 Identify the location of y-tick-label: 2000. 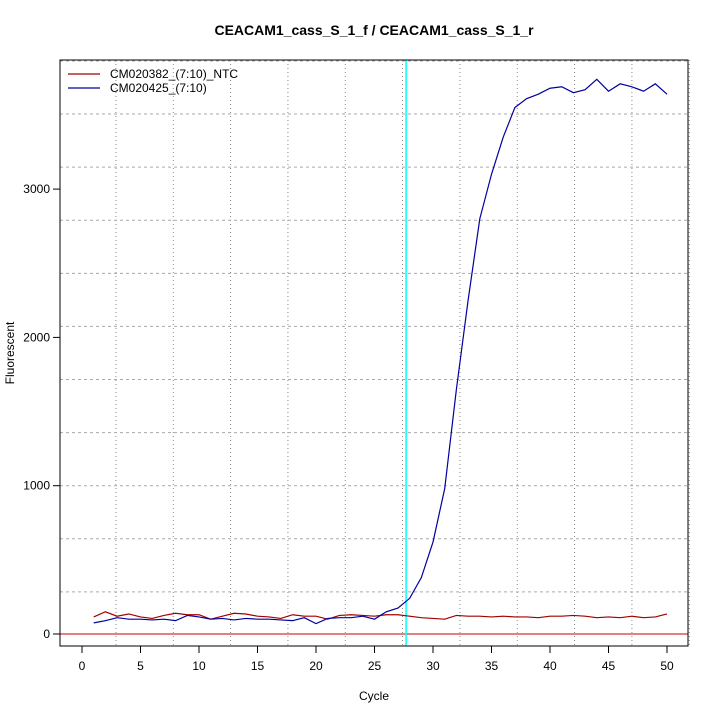
(36, 337).